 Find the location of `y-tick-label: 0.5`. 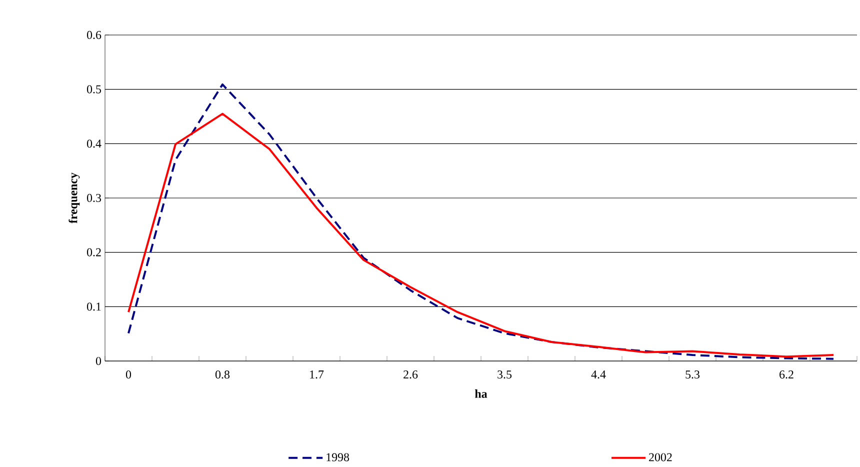

y-tick-label: 0.5 is located at coordinates (94, 89).